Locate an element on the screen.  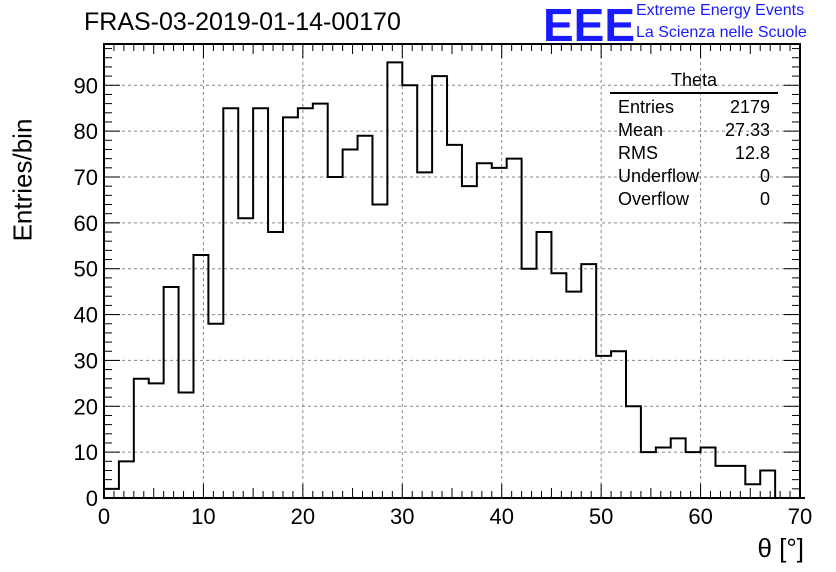
stats-row: RMS 12.8 is located at coordinates (694, 153).